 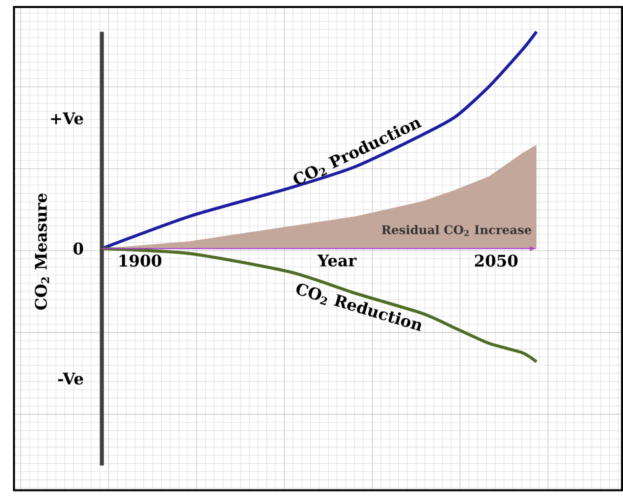 What do you see at coordinates (71, 378) in the screenshot?
I see `text: -Ve` at bounding box center [71, 378].